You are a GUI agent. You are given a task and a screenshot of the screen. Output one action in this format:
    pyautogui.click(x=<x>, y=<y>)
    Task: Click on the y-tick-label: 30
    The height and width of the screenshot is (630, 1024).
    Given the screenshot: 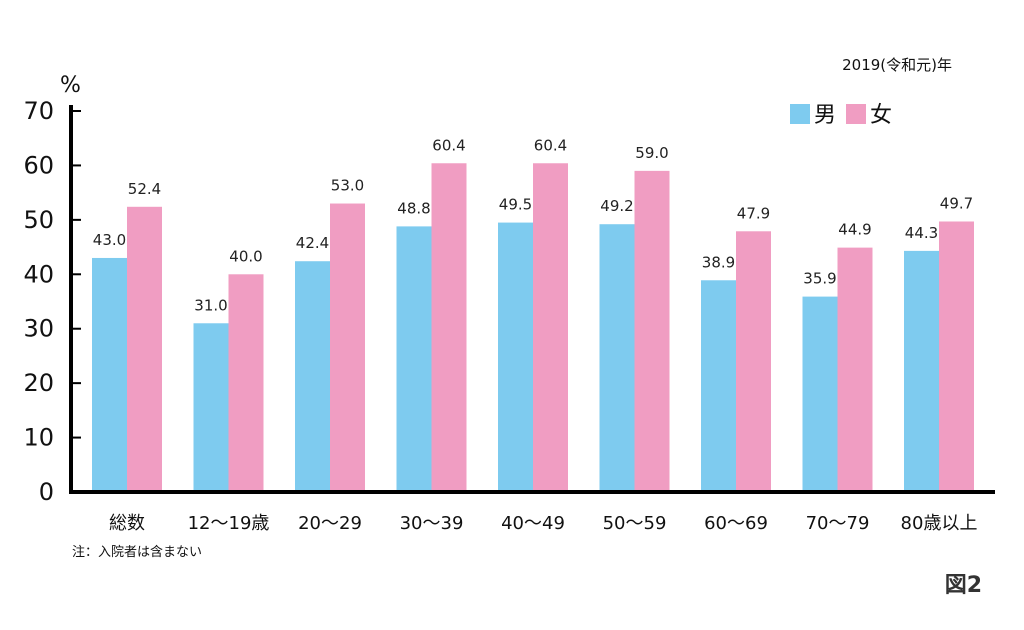 What is the action you would take?
    pyautogui.click(x=38, y=329)
    